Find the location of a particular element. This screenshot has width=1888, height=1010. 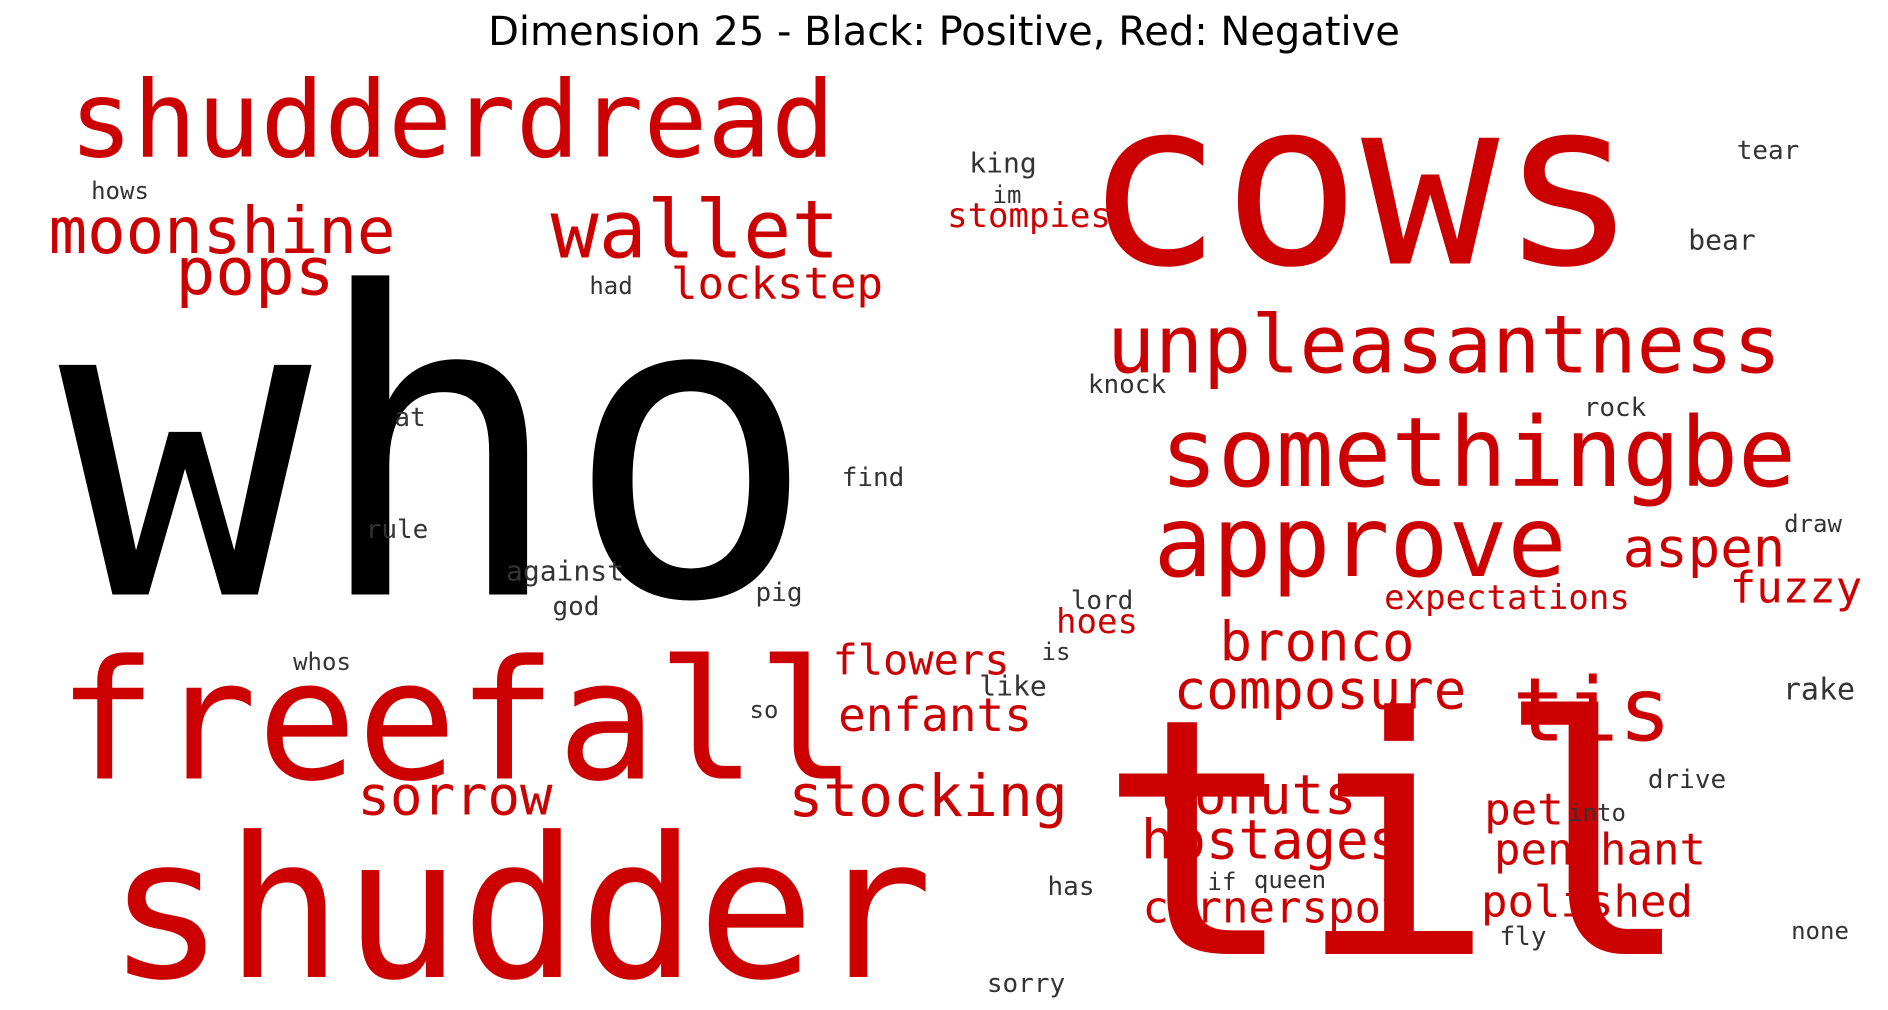

word-is: is is located at coordinates (1056, 652).